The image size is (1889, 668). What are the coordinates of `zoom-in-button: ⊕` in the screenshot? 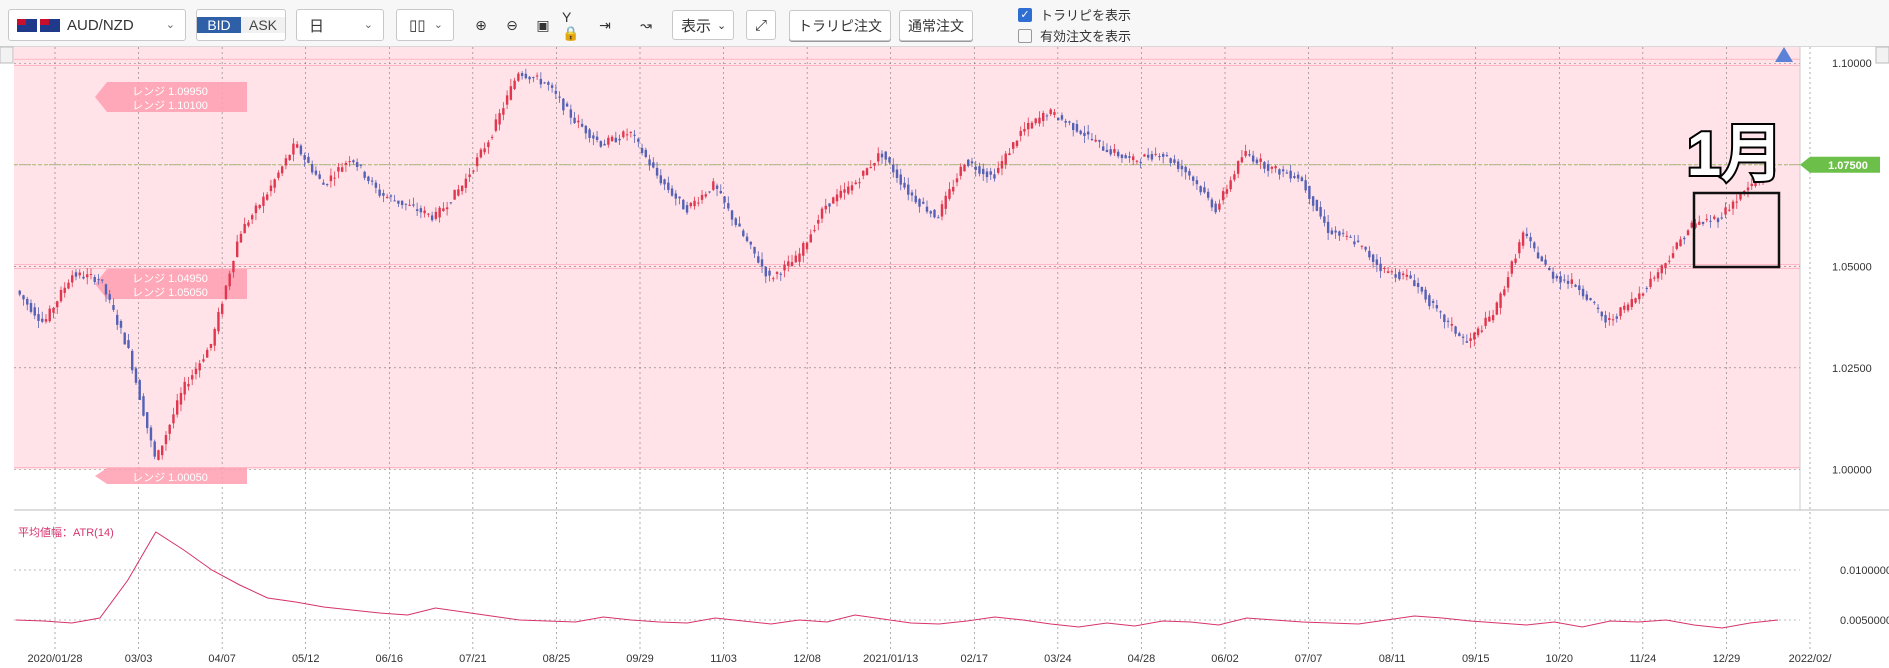 It's located at (481, 25).